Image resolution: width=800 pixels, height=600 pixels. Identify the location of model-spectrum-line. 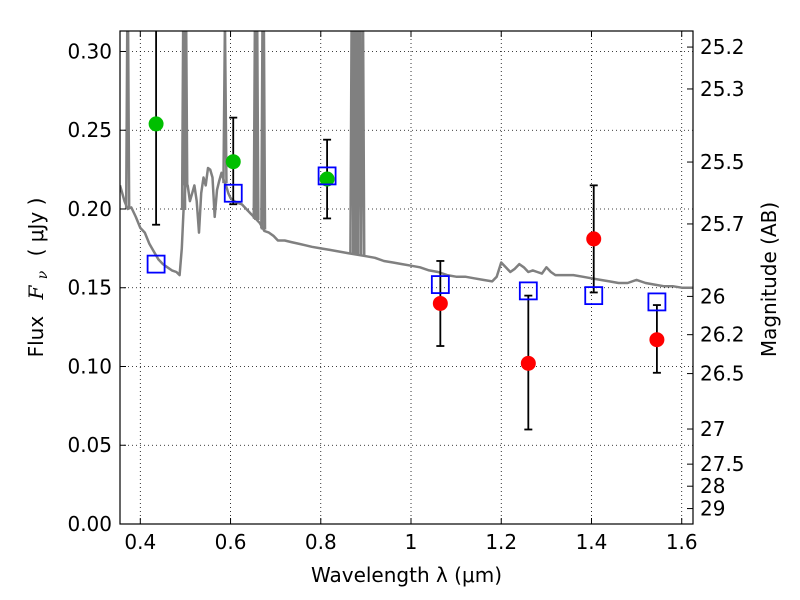
(406, 227).